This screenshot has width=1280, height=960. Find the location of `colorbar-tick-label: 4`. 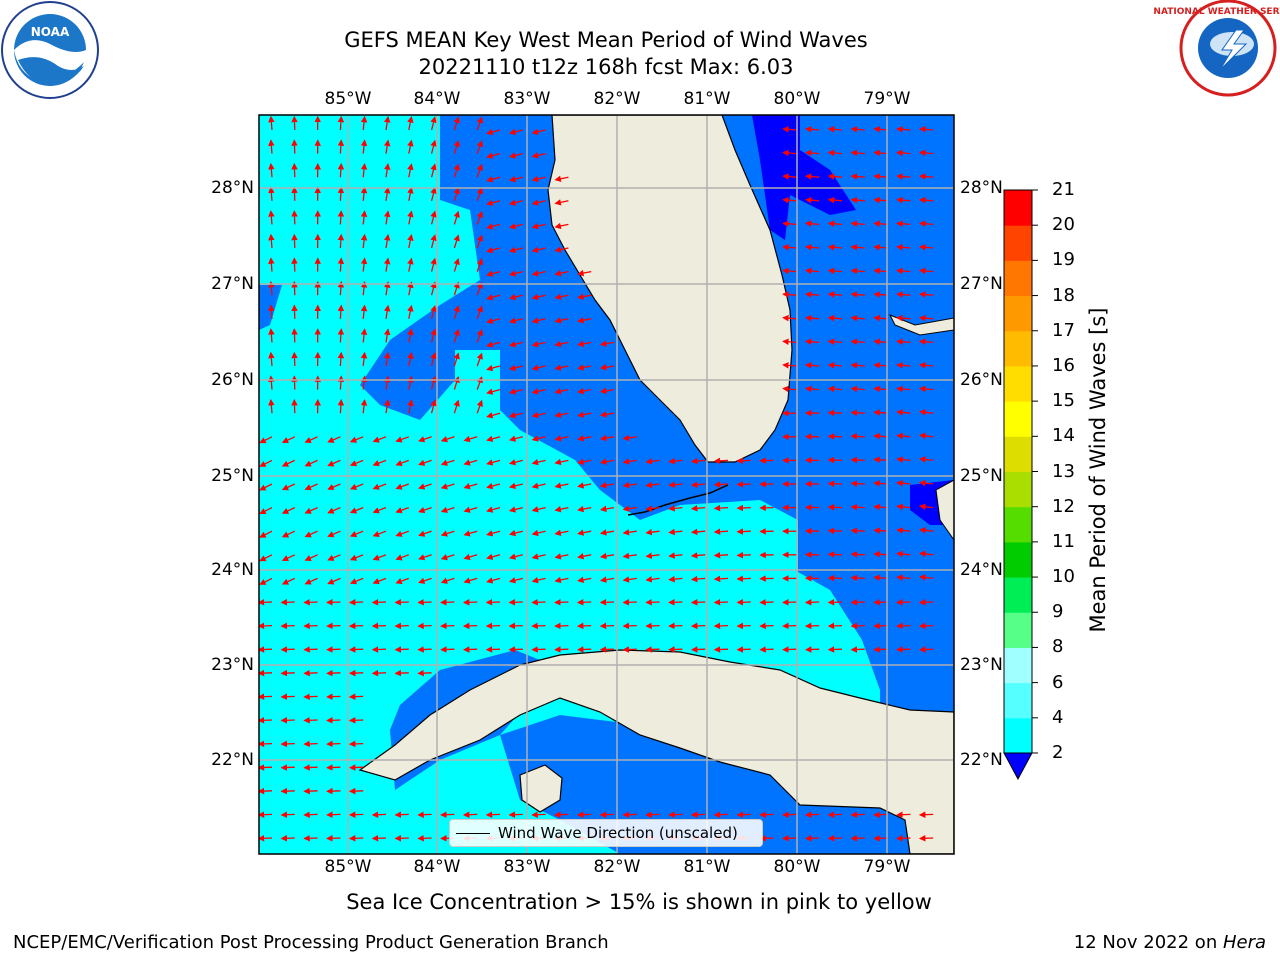

colorbar-tick-label: 4 is located at coordinates (1058, 717).